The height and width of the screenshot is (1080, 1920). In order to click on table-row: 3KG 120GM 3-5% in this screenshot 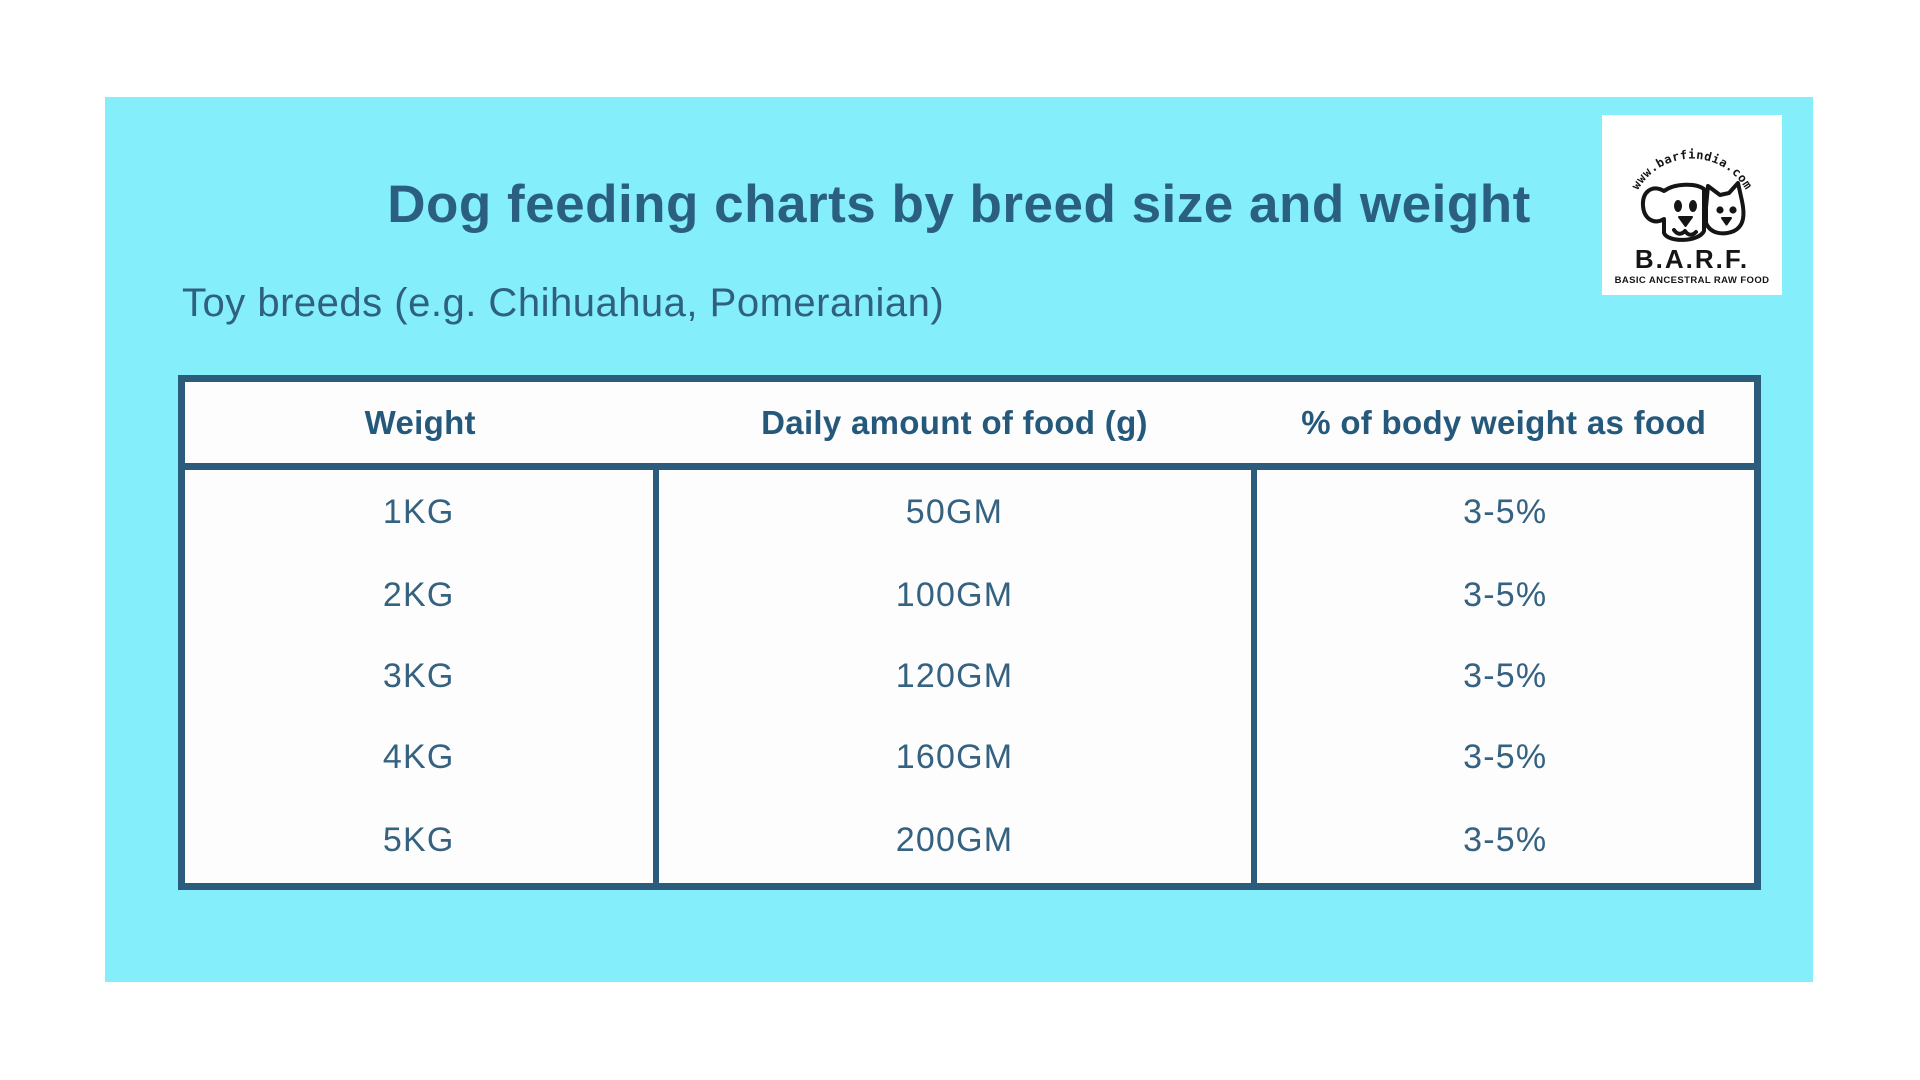, I will do `click(969, 676)`.